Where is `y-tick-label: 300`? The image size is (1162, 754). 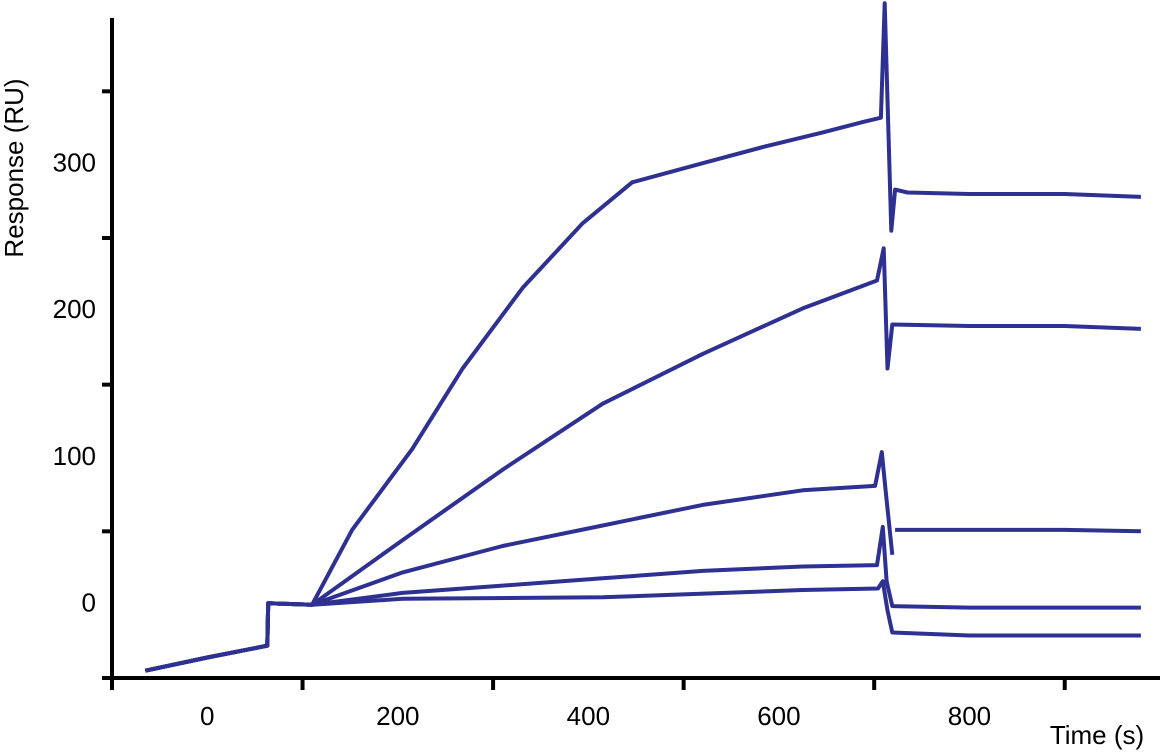
y-tick-label: 300 is located at coordinates (74, 163).